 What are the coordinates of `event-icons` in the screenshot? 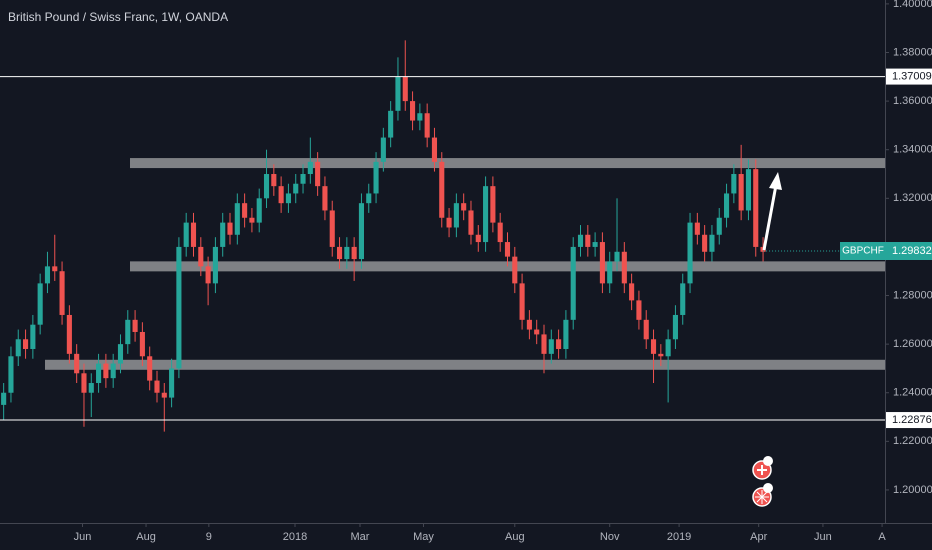 It's located at (762, 481).